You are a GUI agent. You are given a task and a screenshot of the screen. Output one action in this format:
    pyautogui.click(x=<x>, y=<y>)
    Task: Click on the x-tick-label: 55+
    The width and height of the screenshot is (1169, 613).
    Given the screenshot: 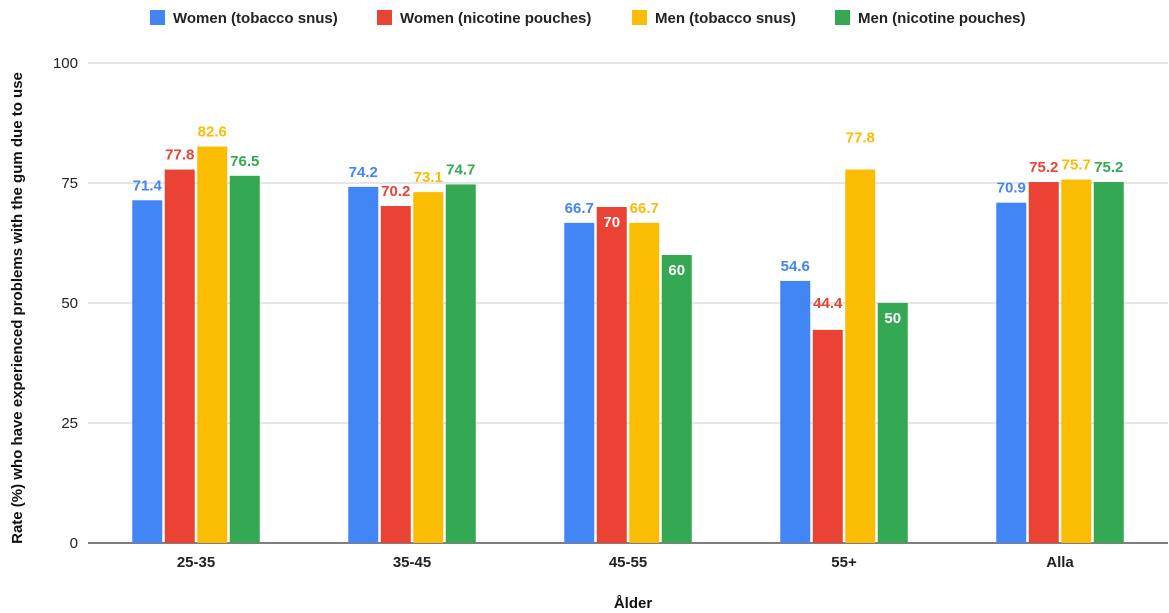 What is the action you would take?
    pyautogui.click(x=844, y=562)
    